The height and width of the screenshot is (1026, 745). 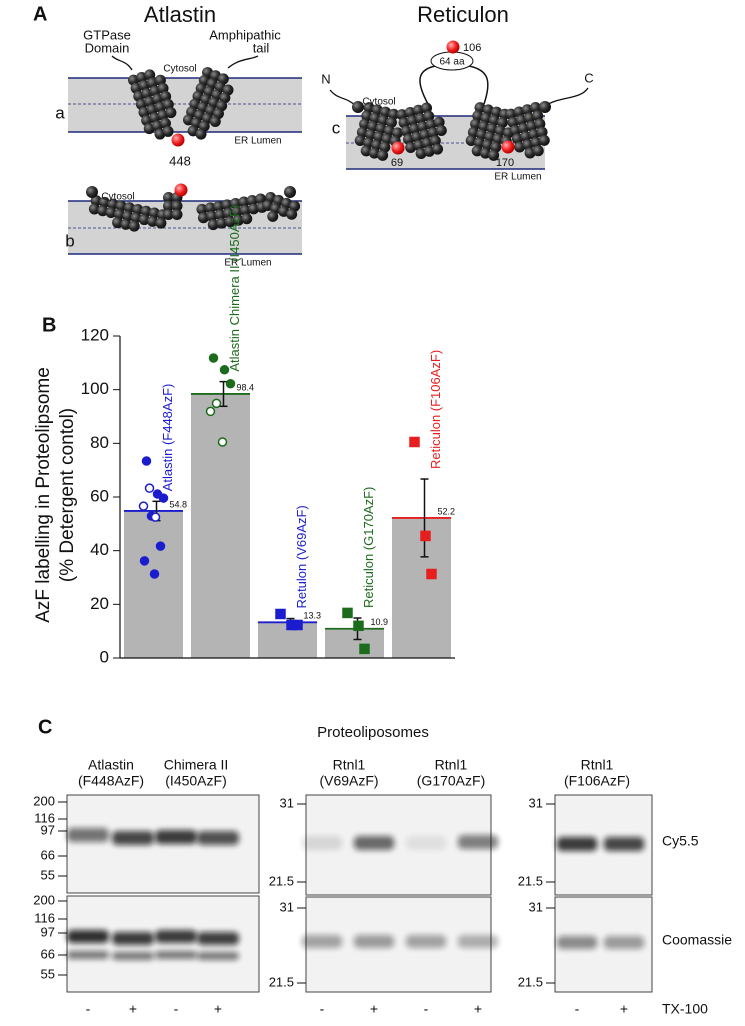 I want to click on y-tick-label: 120, so click(x=95, y=334).